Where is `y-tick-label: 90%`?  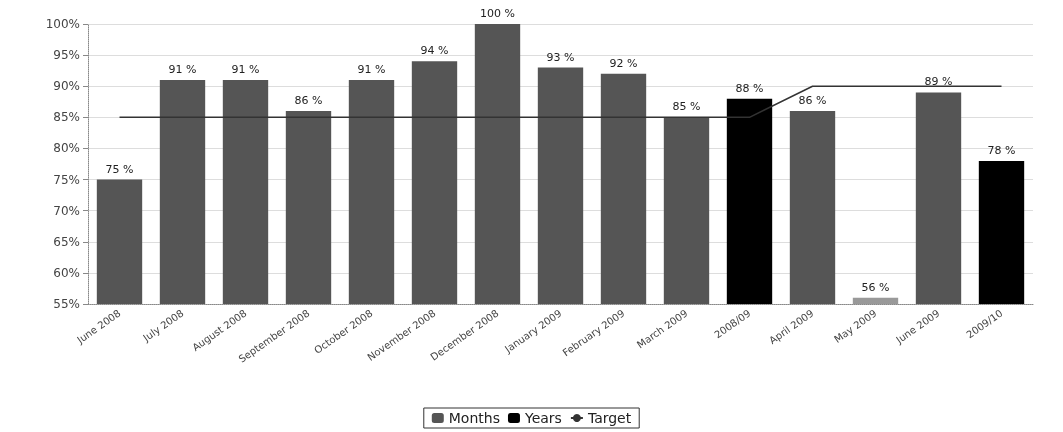
y-tick-label: 90% is located at coordinates (66, 86).